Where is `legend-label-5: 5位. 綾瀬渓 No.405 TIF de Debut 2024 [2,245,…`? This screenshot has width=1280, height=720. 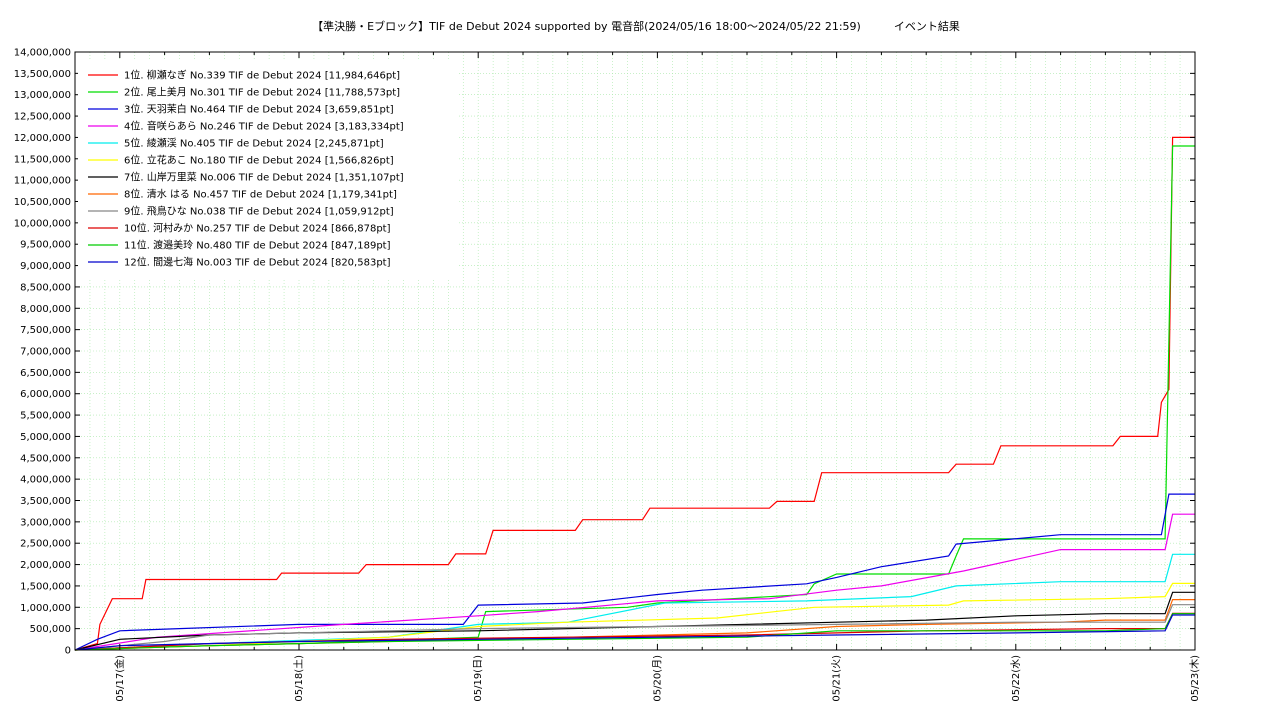
legend-label-5: 5位. 綾瀬渓 No.405 TIF de Debut 2024 [2,245,… is located at coordinates (254, 143).